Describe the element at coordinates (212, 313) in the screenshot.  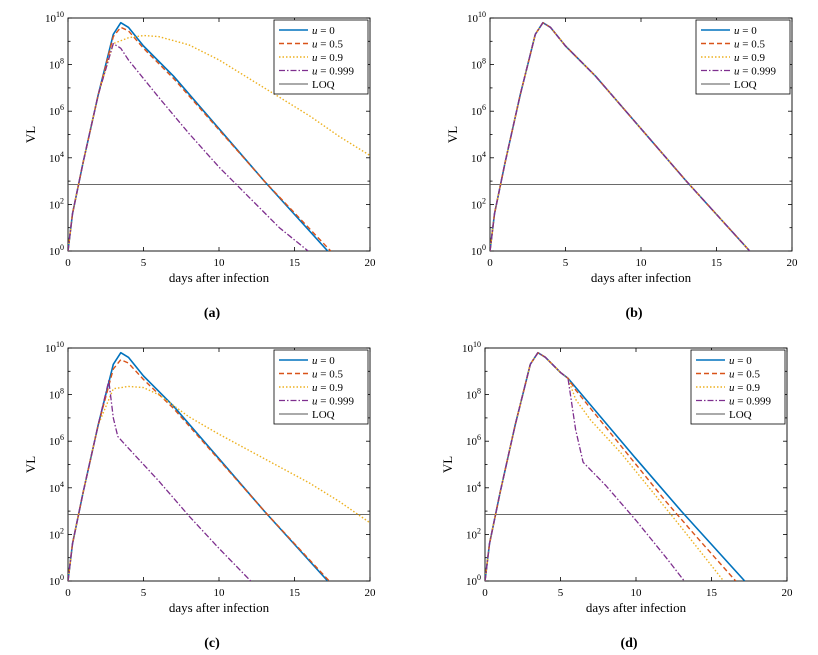
I see `panel-label: (a)` at that location.